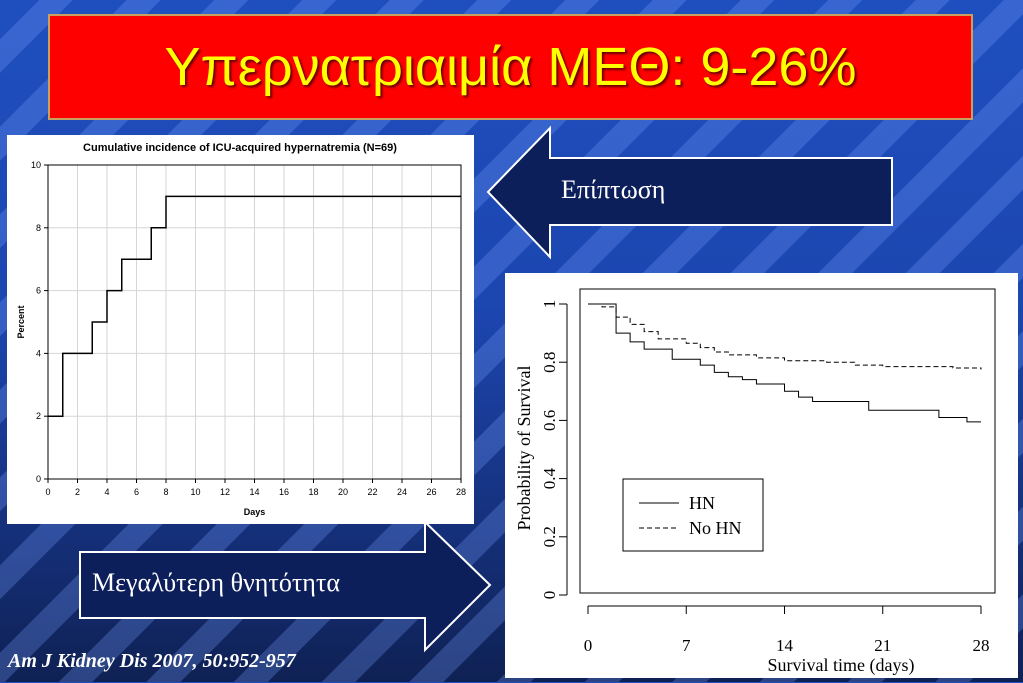  What do you see at coordinates (702, 503) in the screenshot?
I see `legend-label: HN` at bounding box center [702, 503].